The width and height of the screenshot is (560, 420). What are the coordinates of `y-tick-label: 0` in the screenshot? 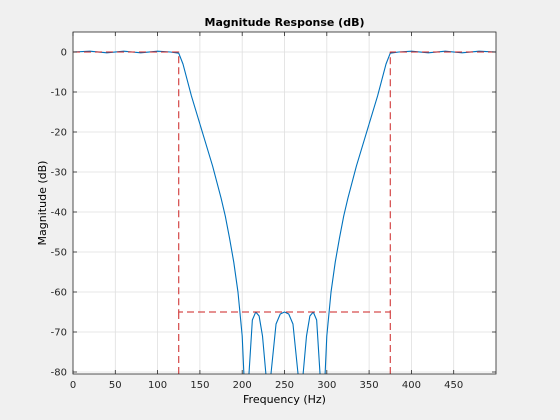 It's located at (64, 53).